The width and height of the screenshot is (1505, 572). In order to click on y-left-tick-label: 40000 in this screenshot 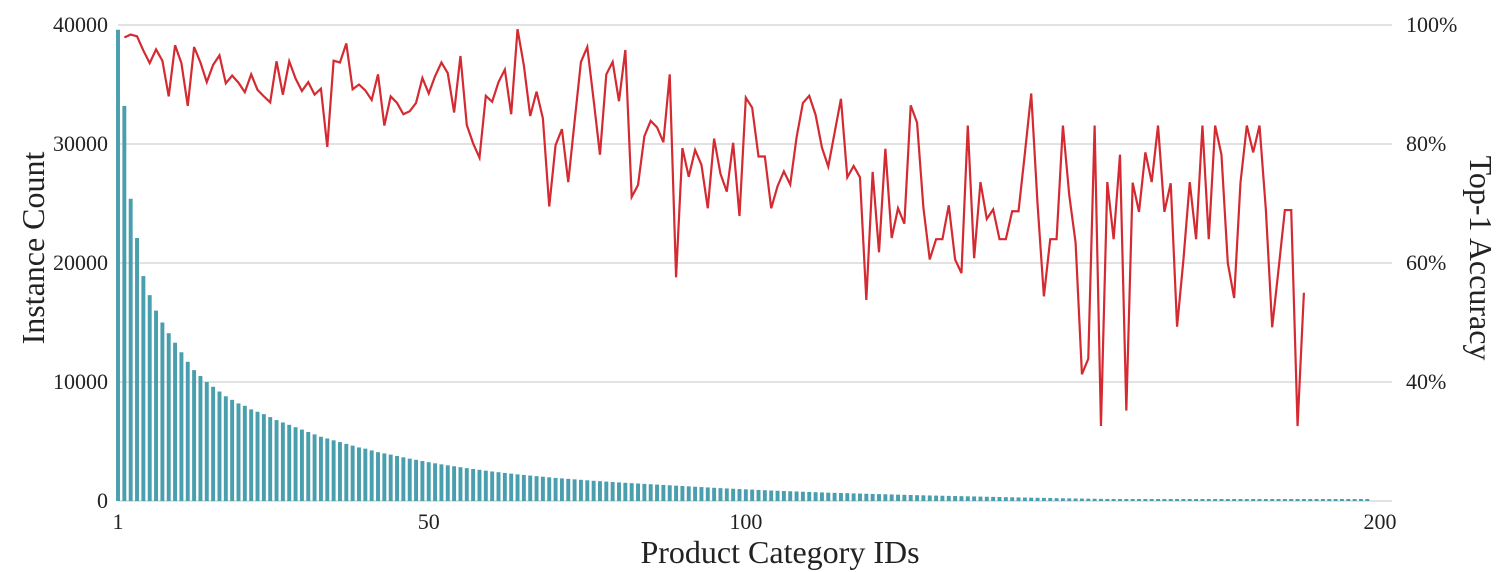, I will do `click(80, 24)`.